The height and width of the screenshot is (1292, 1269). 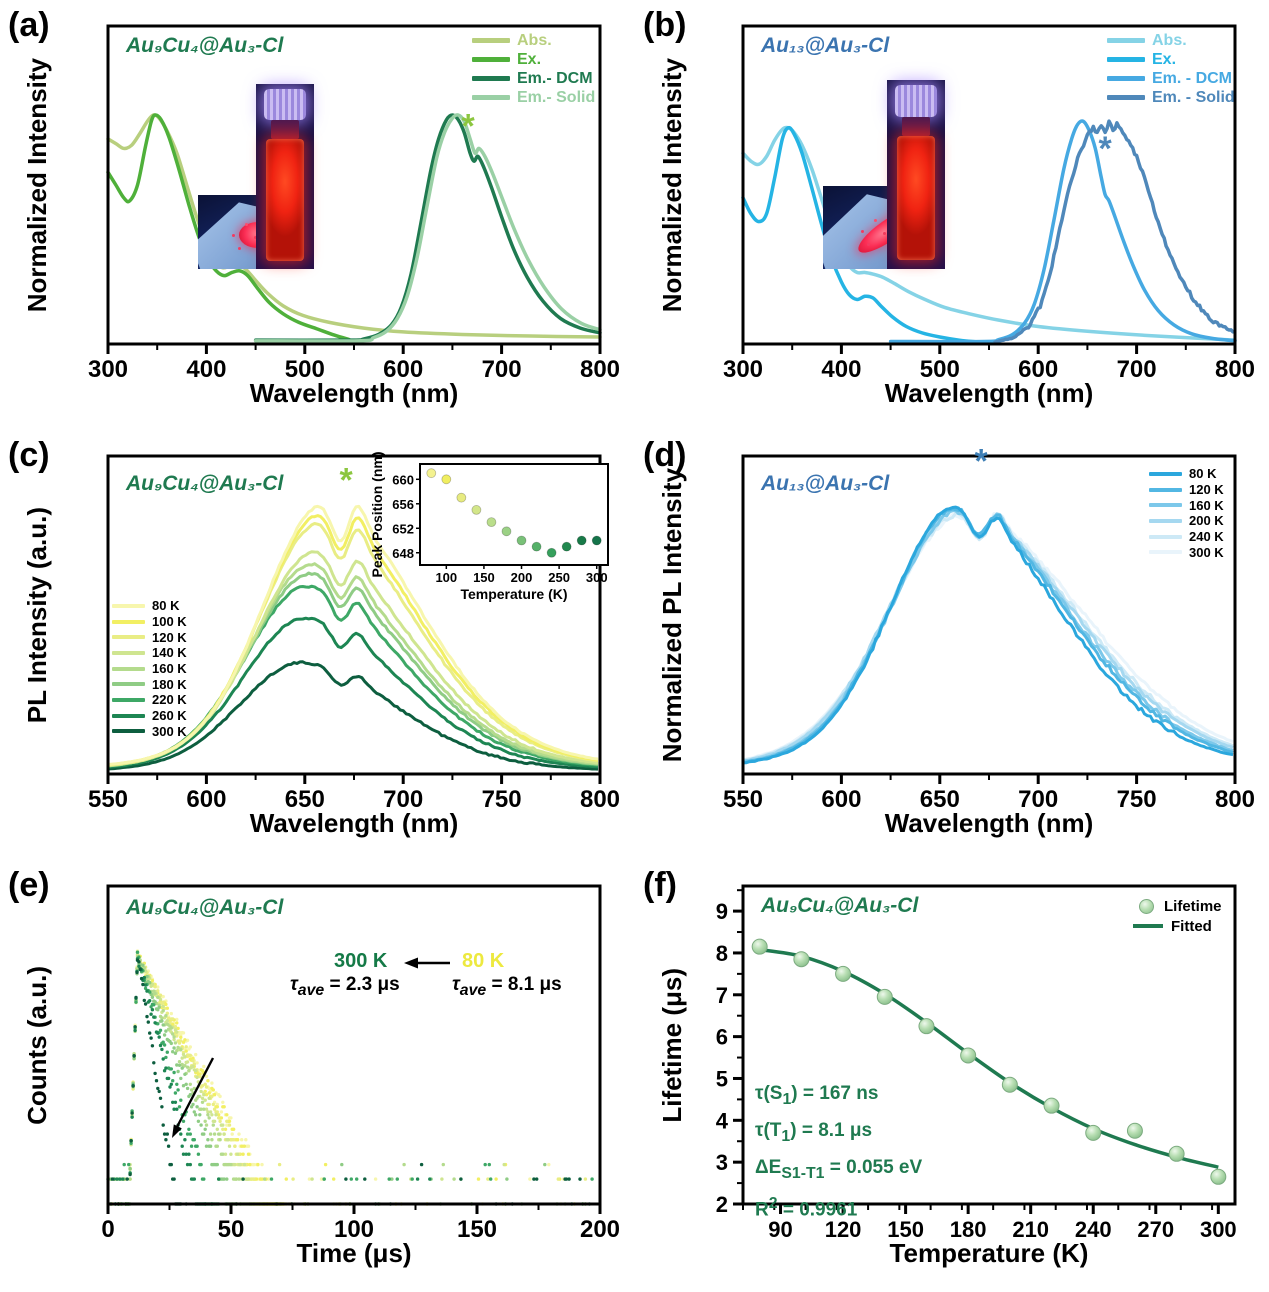 What do you see at coordinates (29, 885) in the screenshot?
I see `panel-e-label: (e)` at bounding box center [29, 885].